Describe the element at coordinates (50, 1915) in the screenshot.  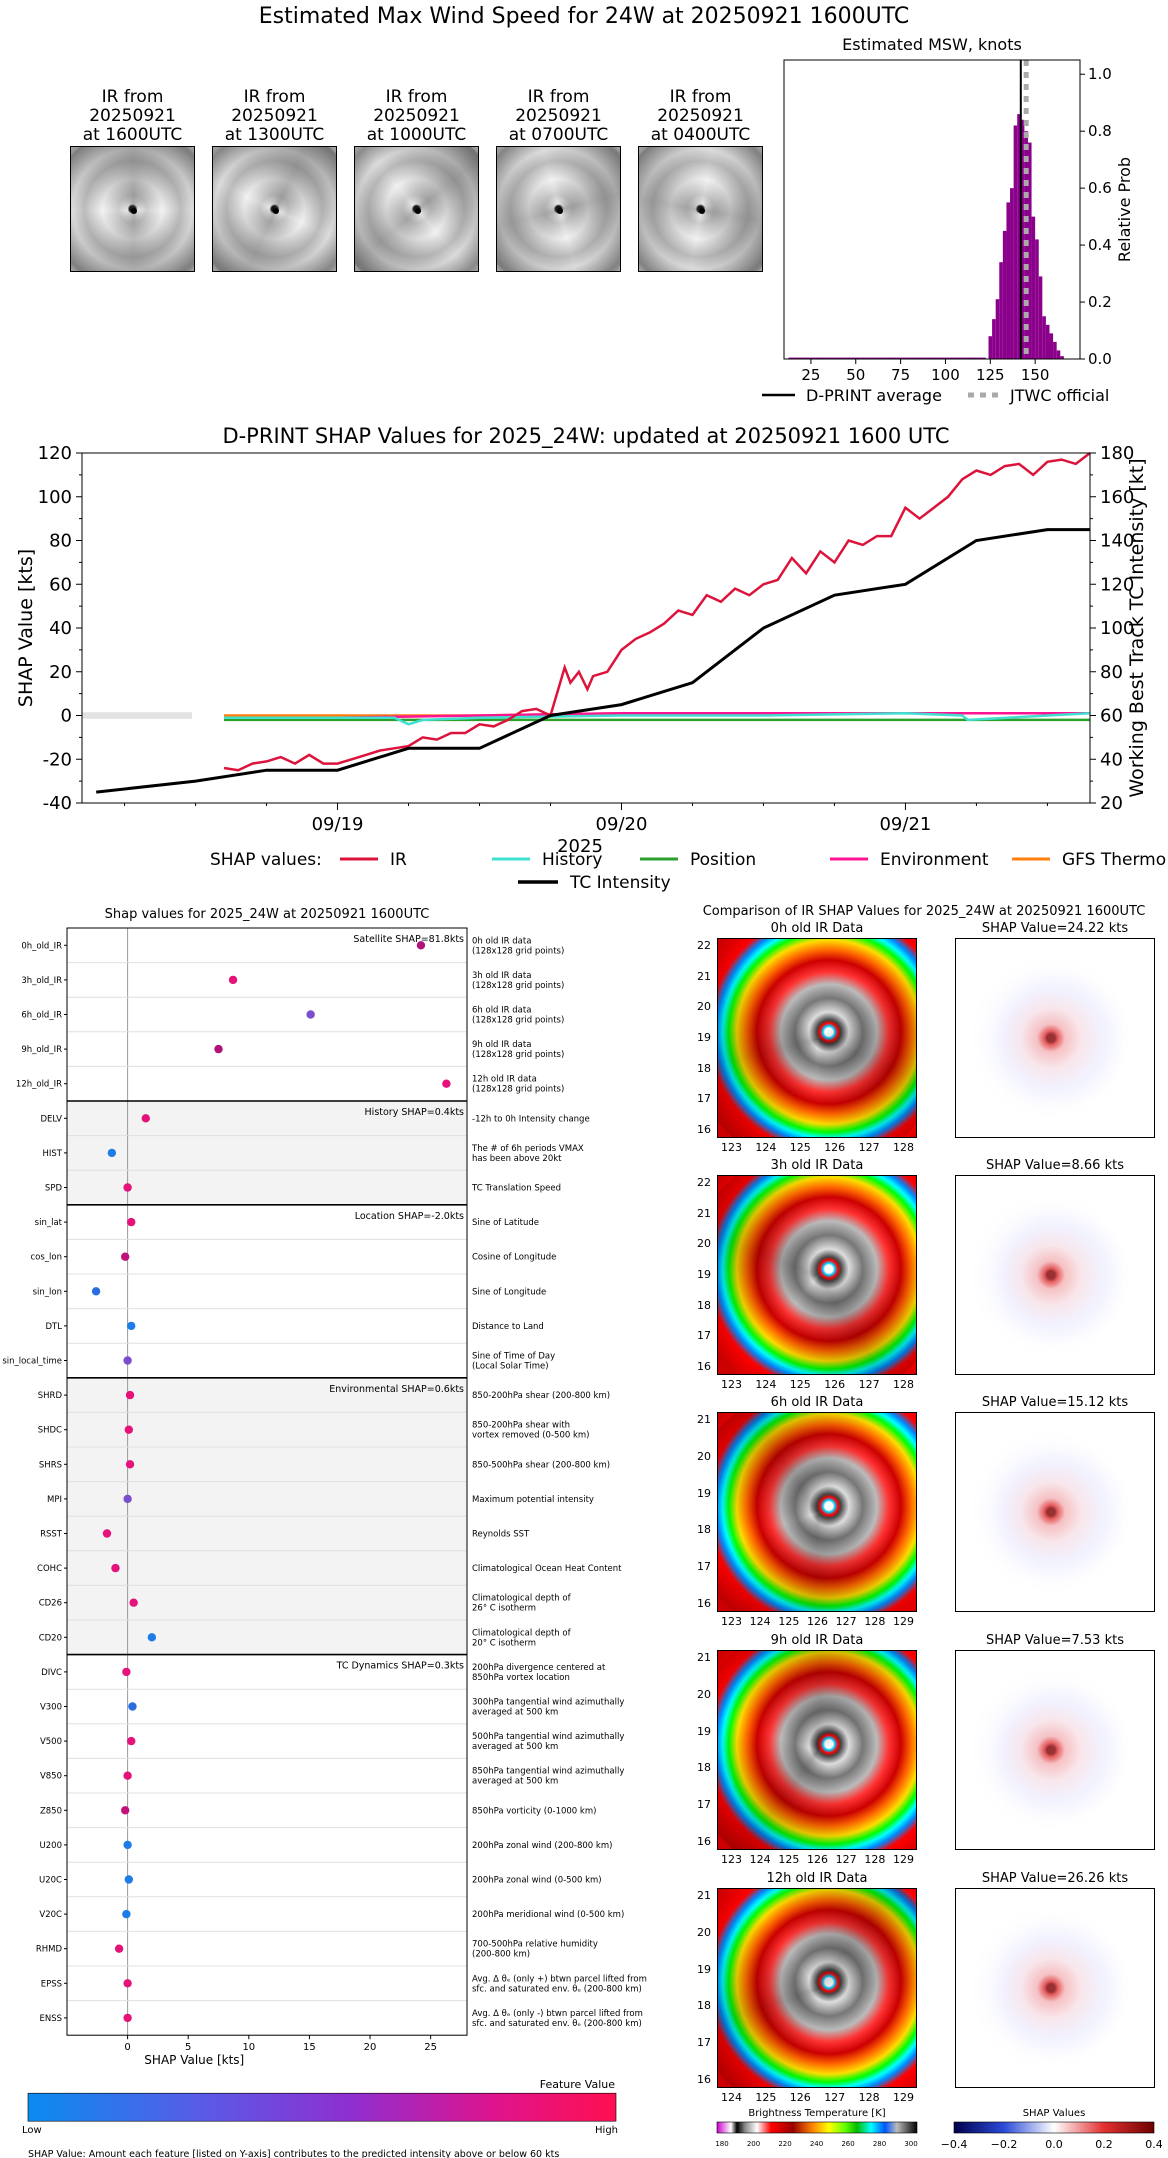
I see `feature-name: V20C` at that location.